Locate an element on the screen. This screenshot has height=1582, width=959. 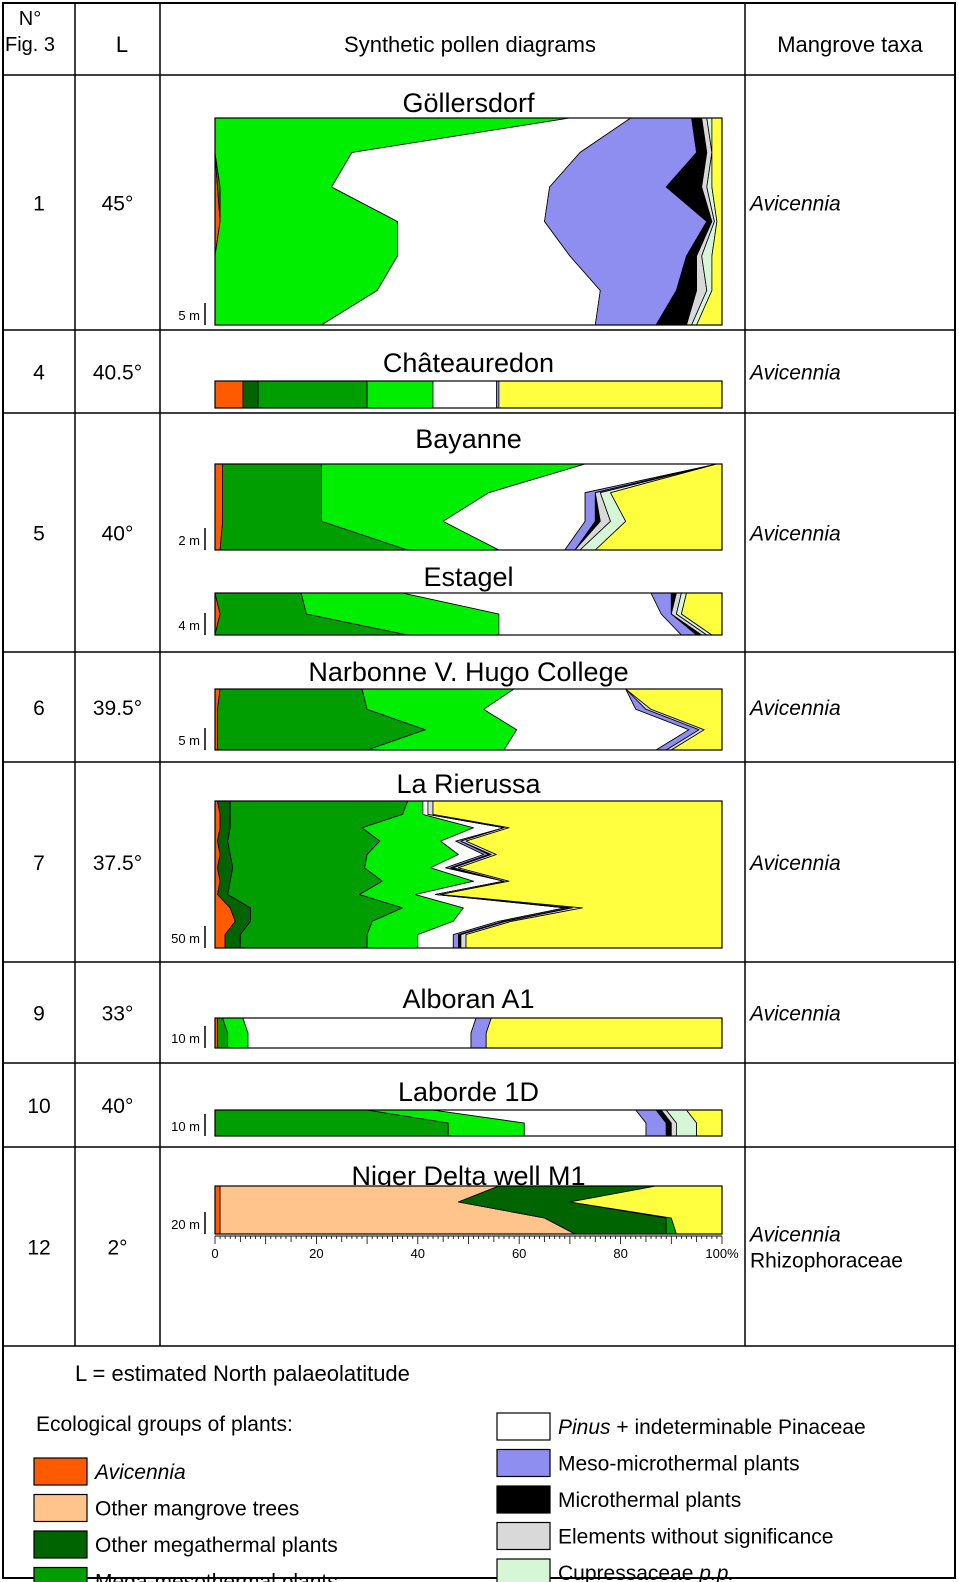
site-name: Göllersdorf is located at coordinates (468, 103).